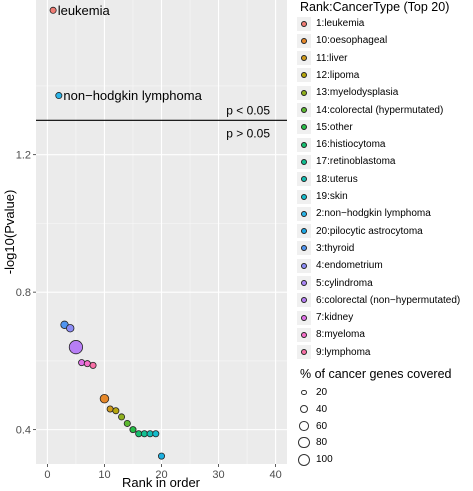 The image size is (473, 491). I want to click on color-legend-item: 13:myelodysplasia, so click(347, 92).